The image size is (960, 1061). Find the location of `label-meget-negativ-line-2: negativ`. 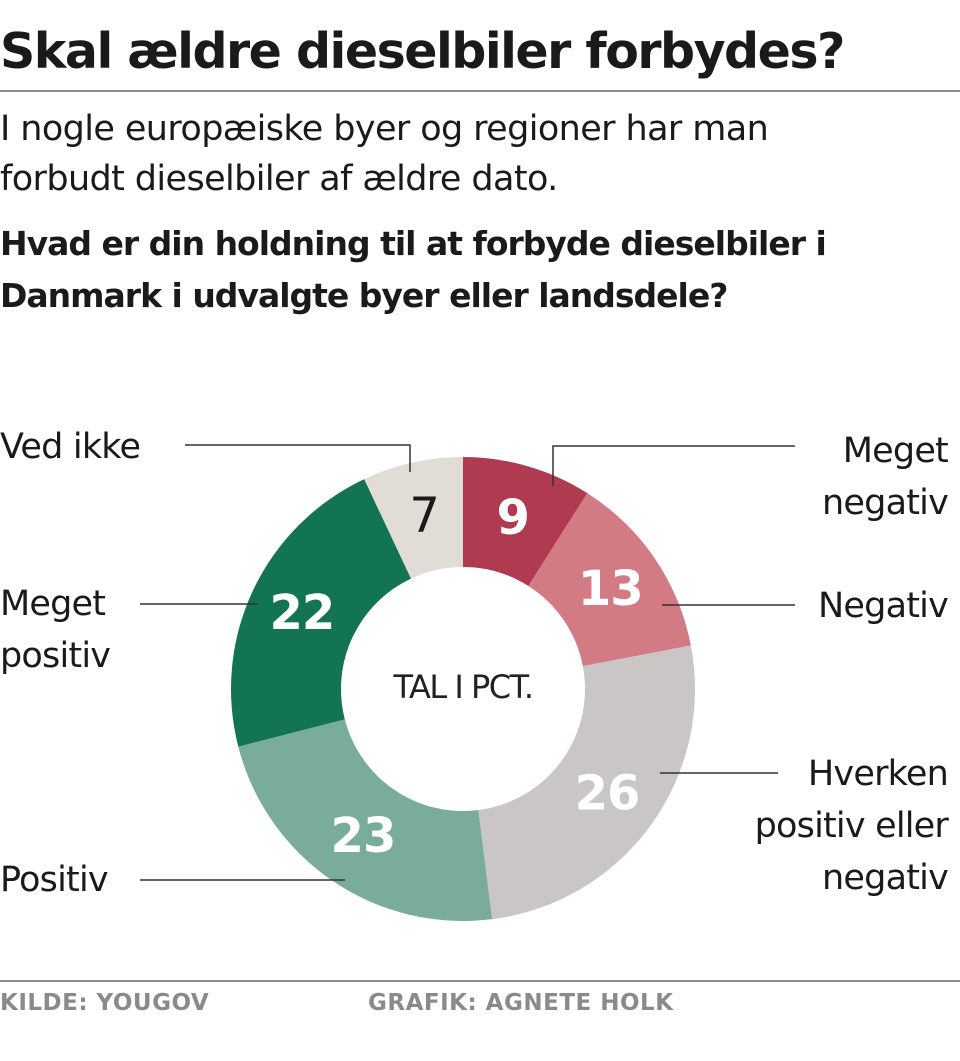

label-meget-negativ-line-2: negativ is located at coordinates (885, 503).